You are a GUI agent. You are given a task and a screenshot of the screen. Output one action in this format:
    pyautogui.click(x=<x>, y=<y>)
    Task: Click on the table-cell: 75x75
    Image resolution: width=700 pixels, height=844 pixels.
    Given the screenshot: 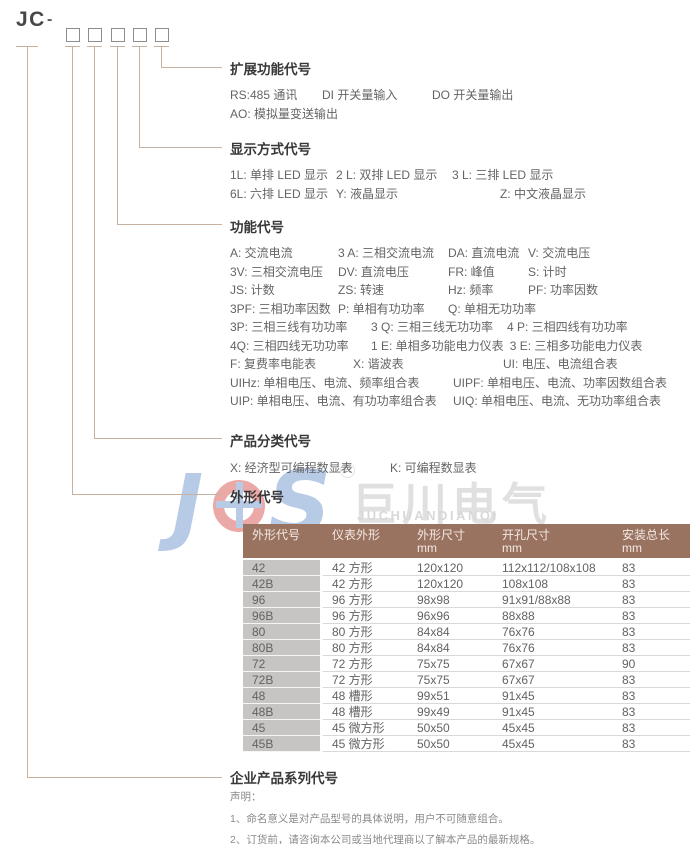 What is the action you would take?
    pyautogui.click(x=450, y=664)
    